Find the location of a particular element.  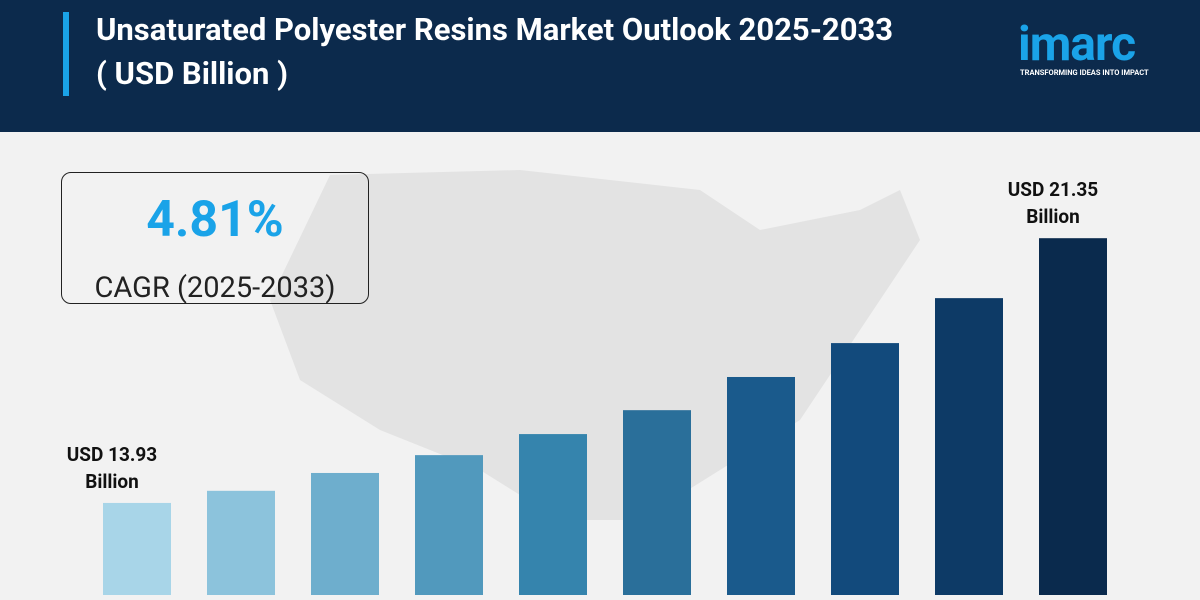

logo: imarc is located at coordinates (1077, 43).